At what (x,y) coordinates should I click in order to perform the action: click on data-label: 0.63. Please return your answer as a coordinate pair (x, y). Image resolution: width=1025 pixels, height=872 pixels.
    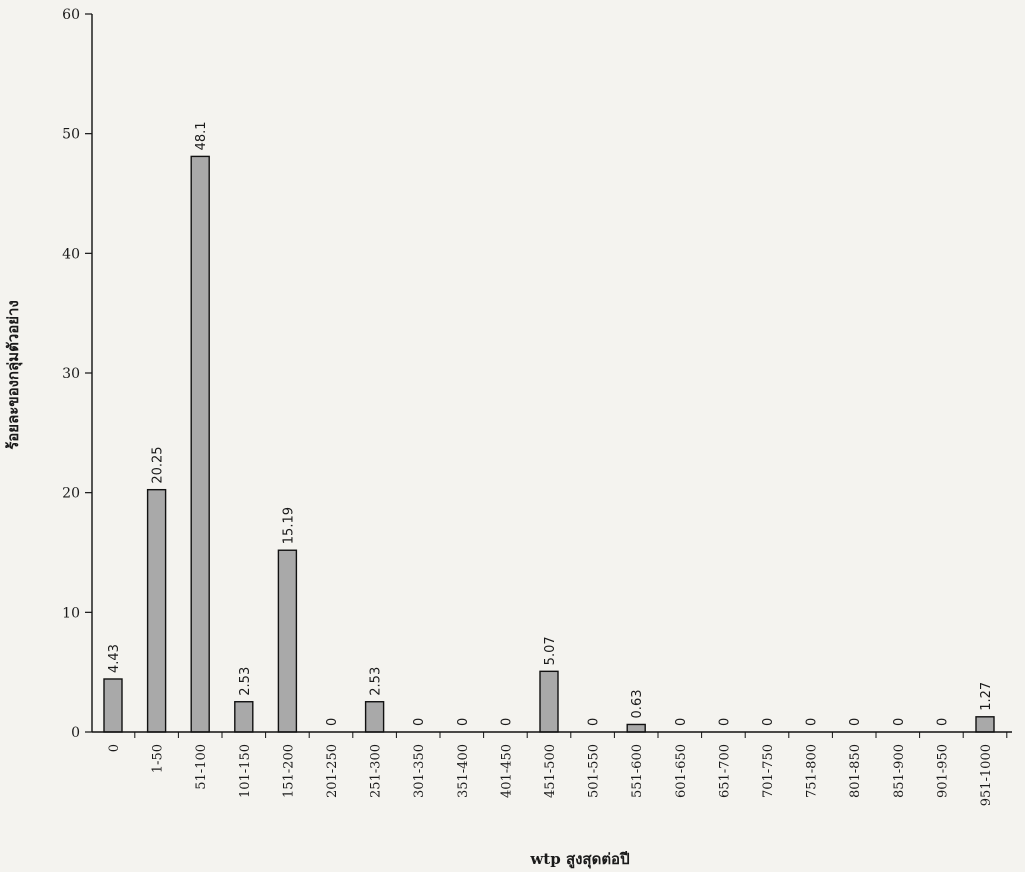
    Looking at the image, I should click on (637, 704).